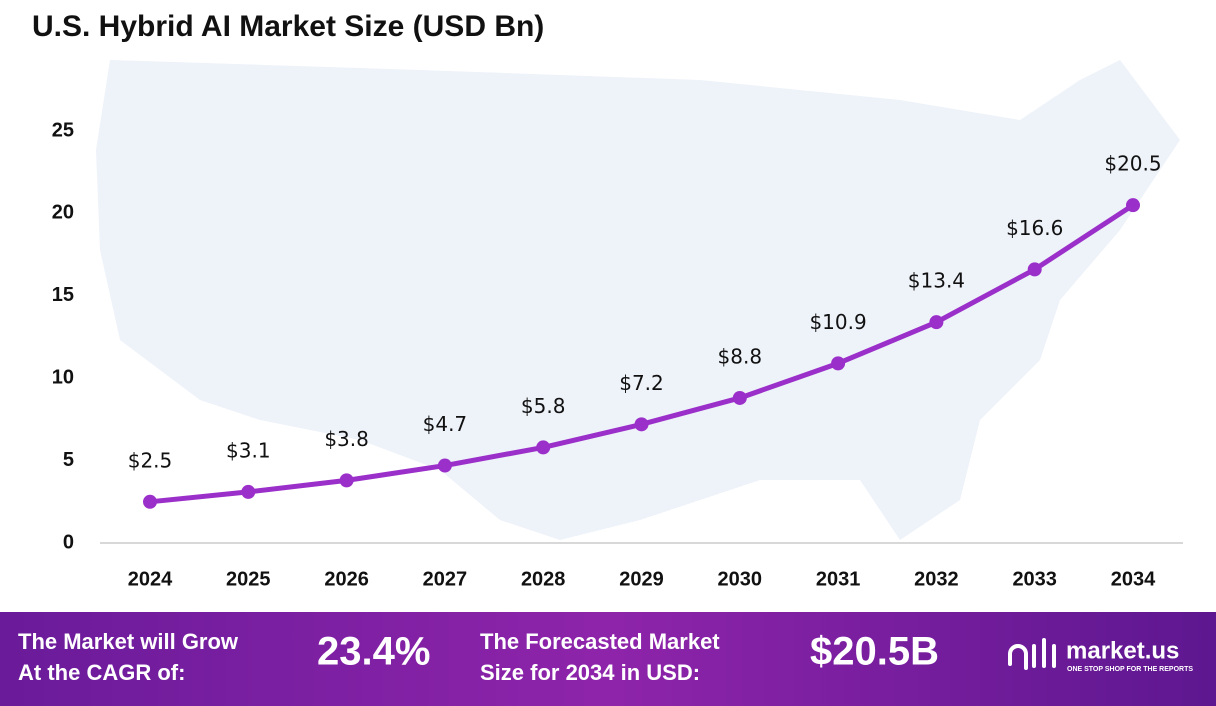 The image size is (1216, 706). What do you see at coordinates (837, 322) in the screenshot?
I see `value-label: $10.9` at bounding box center [837, 322].